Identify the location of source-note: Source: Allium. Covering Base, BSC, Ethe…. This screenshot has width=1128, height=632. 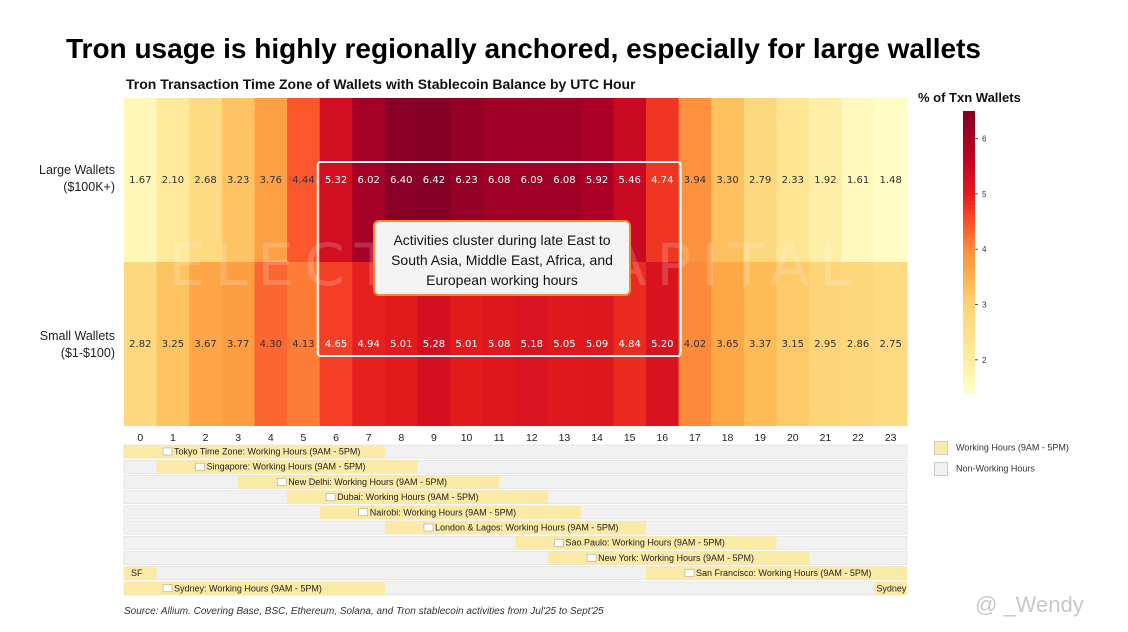
(364, 611).